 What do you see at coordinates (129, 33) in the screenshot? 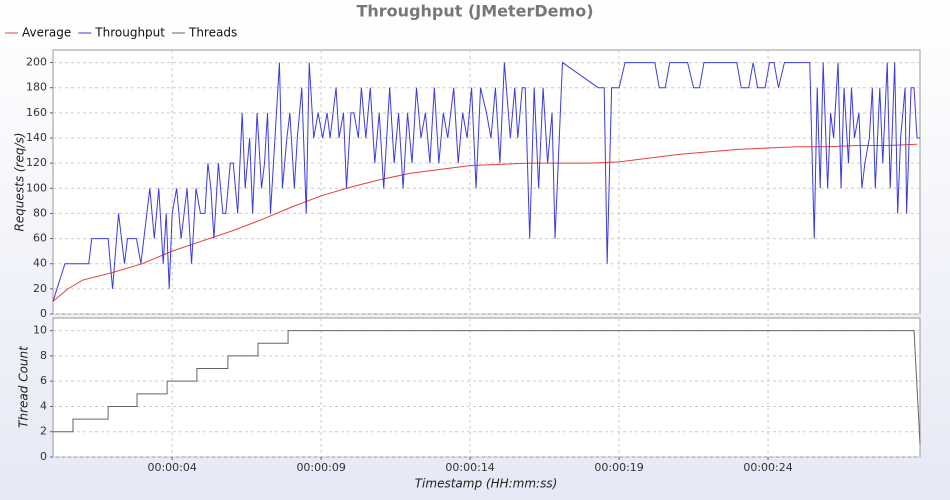
I see `legend-label: Throughput` at bounding box center [129, 33].